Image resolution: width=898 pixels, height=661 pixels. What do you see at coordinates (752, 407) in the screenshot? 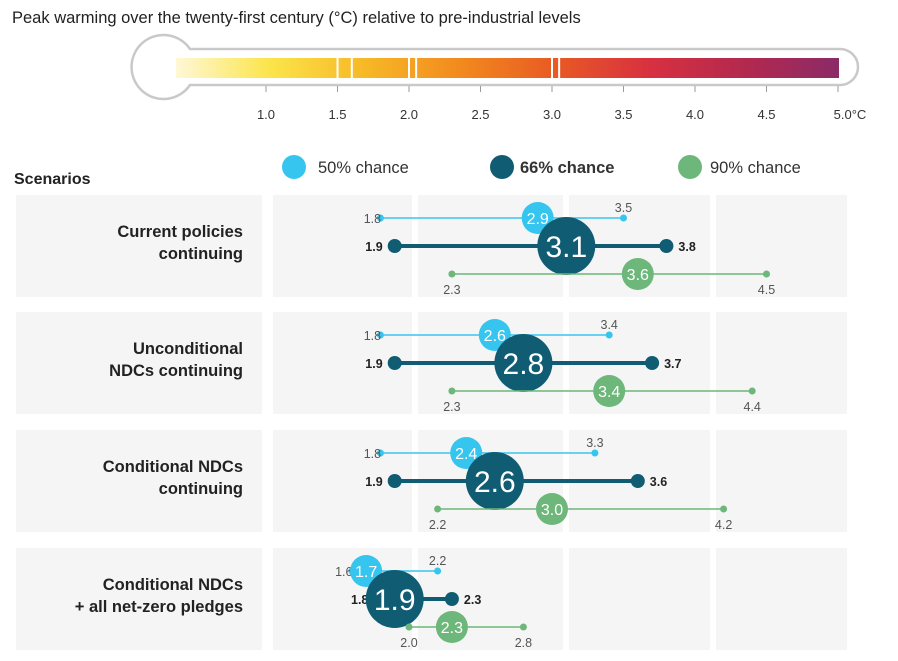
I see `range-high-label: 4.4` at bounding box center [752, 407].